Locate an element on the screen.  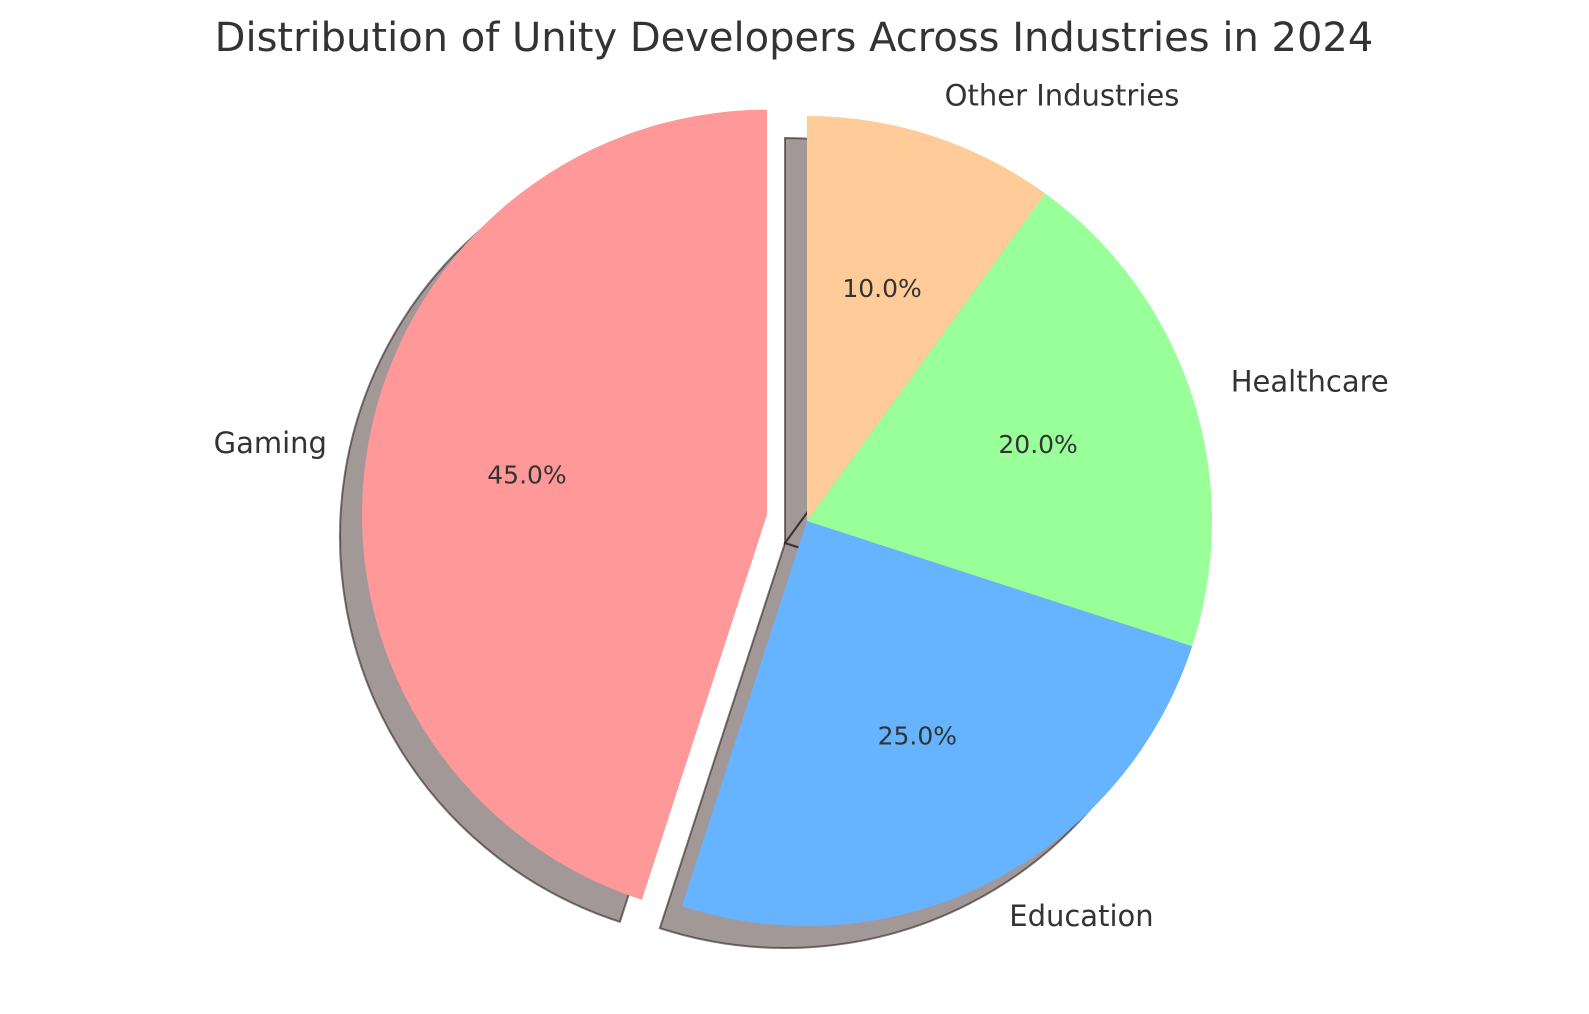
percent-label: 45.0% is located at coordinates (526, 475).